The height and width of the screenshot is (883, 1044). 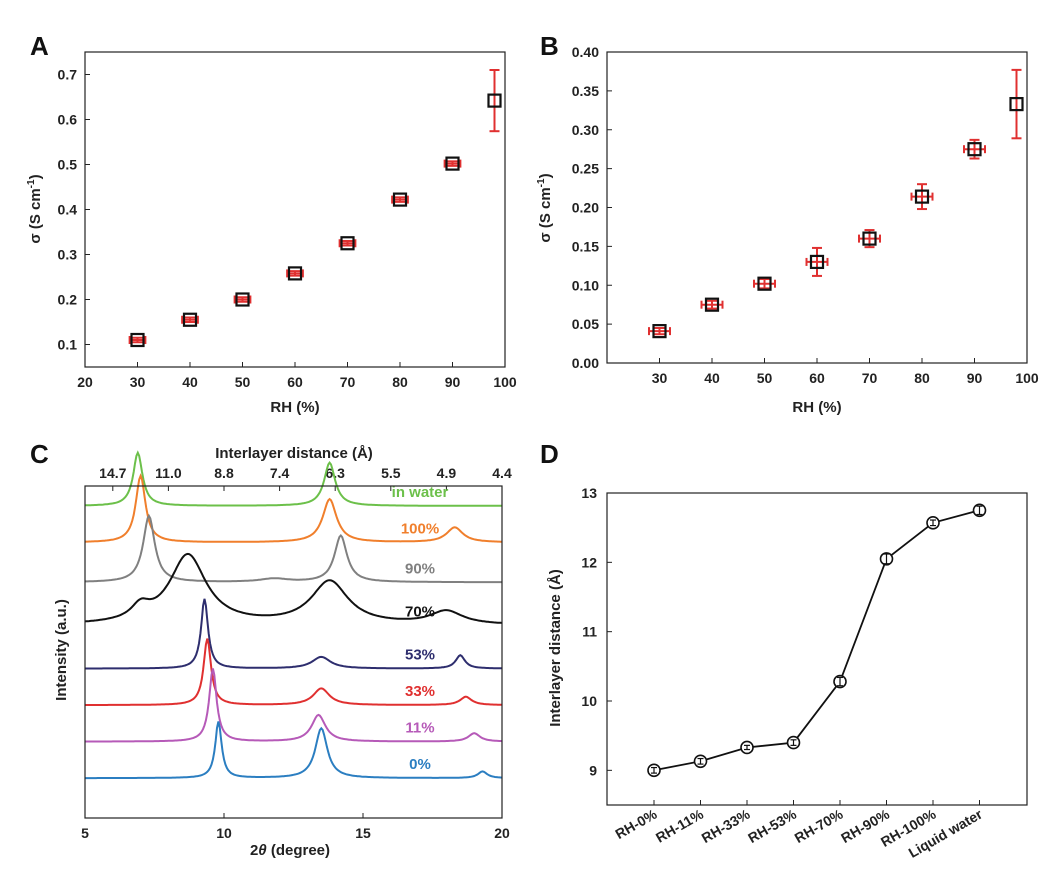 I want to click on panel-a-frame, so click(x=295, y=209).